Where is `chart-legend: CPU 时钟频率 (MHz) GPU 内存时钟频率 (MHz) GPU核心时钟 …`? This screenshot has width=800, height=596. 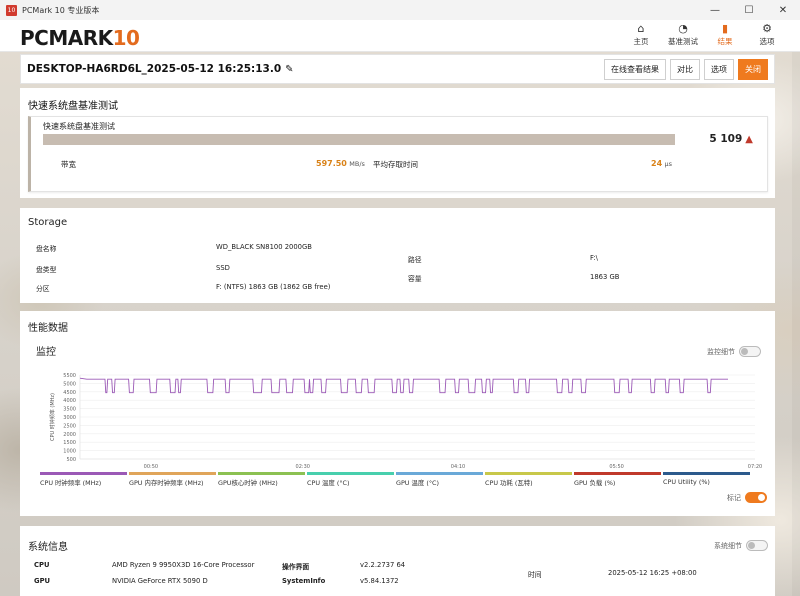 chart-legend: CPU 时钟频率 (MHz) GPU 内存时钟频率 (MHz) GPU核心时钟 … is located at coordinates (400, 479).